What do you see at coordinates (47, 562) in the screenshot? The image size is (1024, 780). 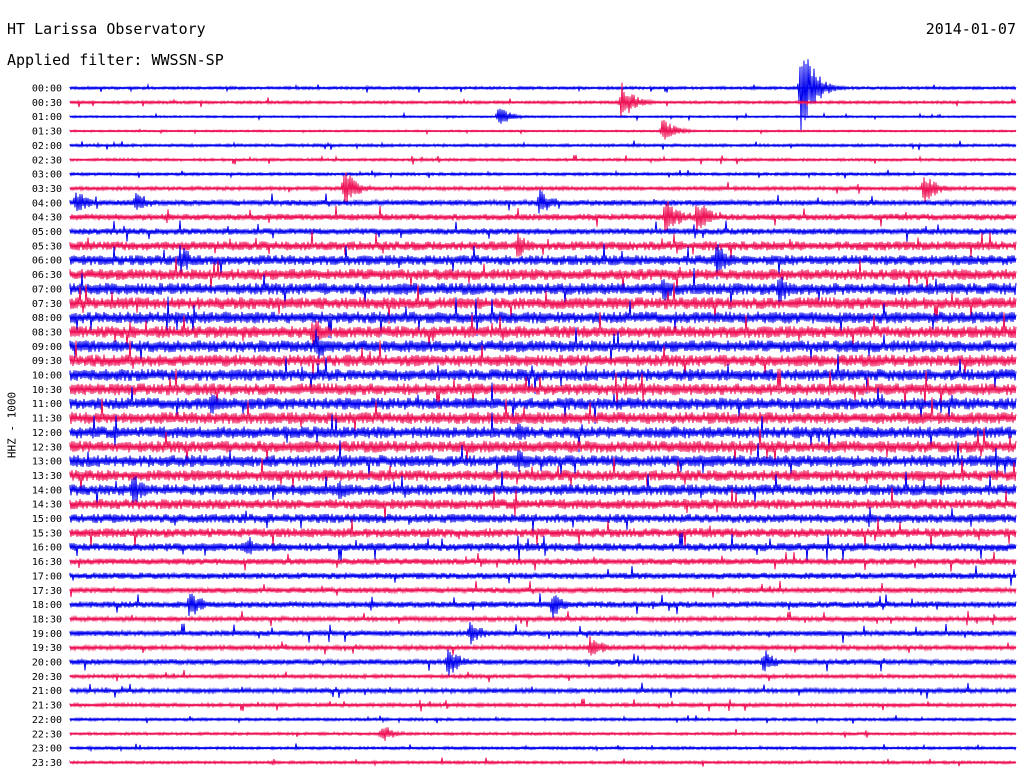 I see `time-tick-label: 16:30` at bounding box center [47, 562].